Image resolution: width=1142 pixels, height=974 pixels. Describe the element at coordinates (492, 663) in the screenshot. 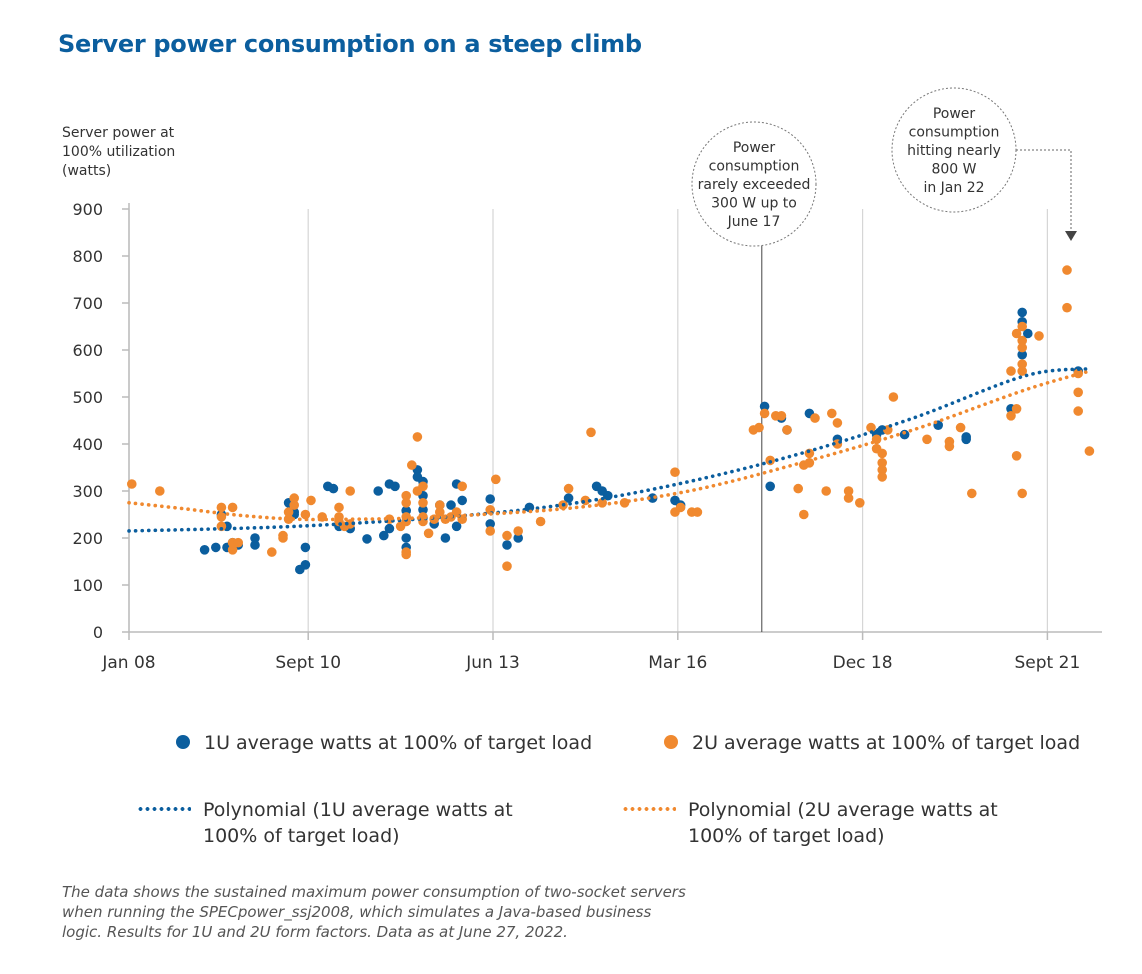

I see `x-tick-label: Jun 13` at that location.